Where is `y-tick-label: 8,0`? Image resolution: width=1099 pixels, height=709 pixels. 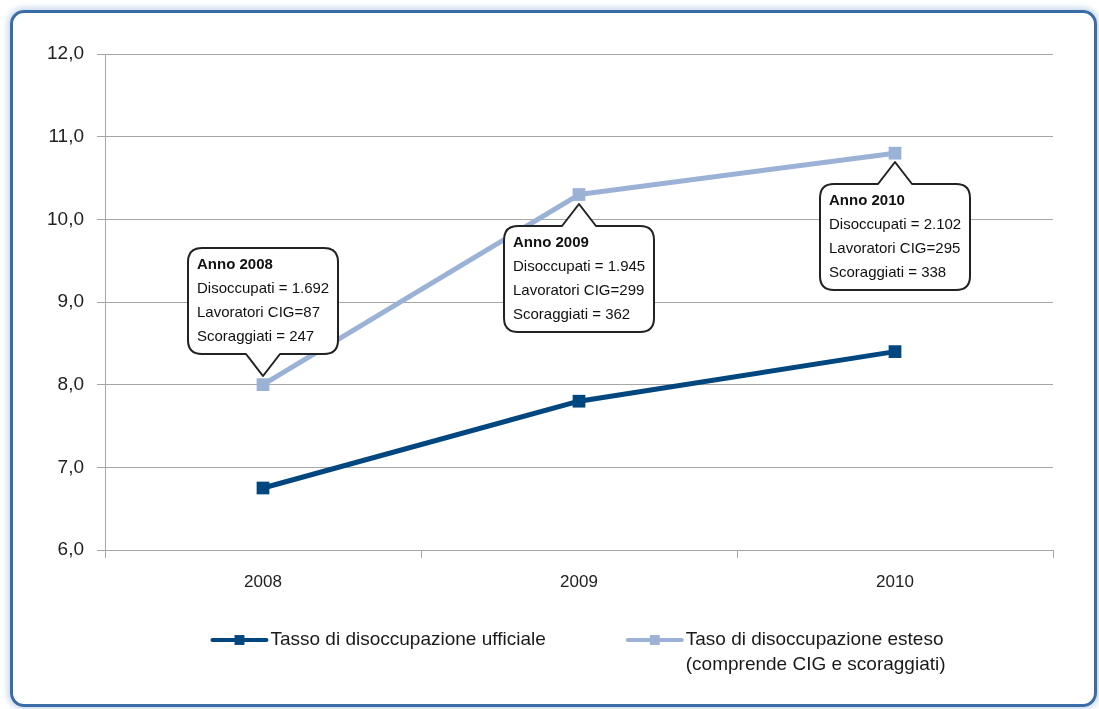
y-tick-label: 8,0 is located at coordinates (70, 383).